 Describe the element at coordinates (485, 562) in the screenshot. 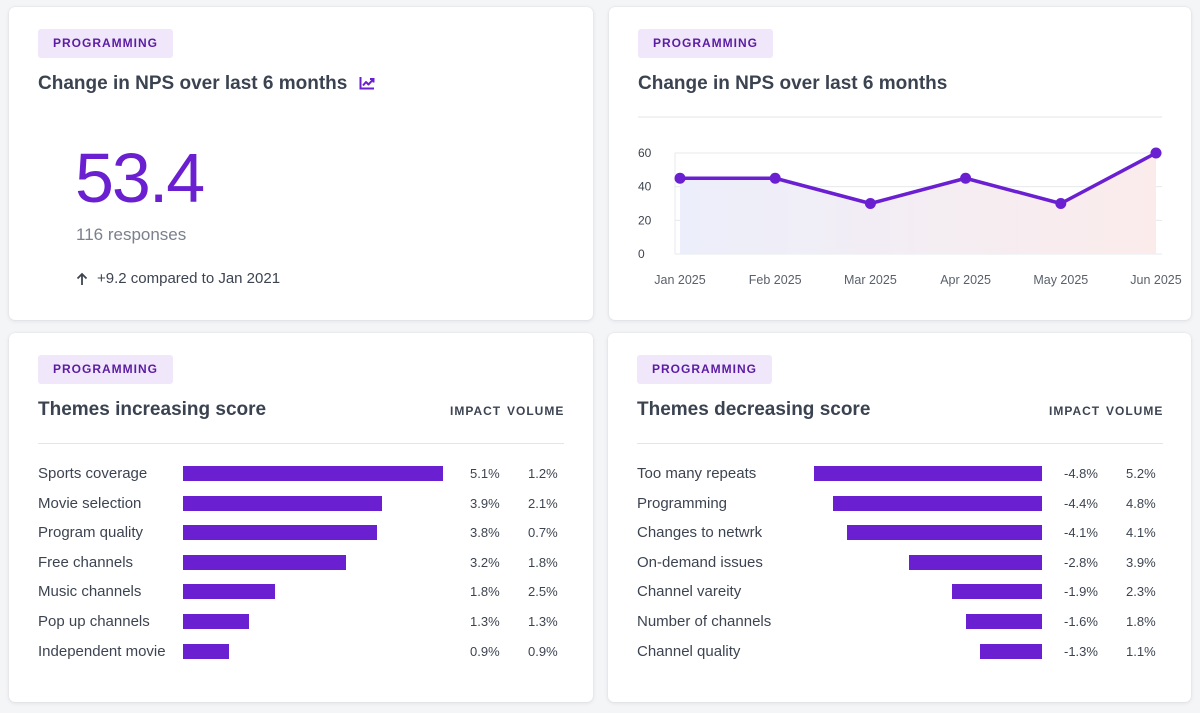

I see `impact-value: 3.2%` at that location.